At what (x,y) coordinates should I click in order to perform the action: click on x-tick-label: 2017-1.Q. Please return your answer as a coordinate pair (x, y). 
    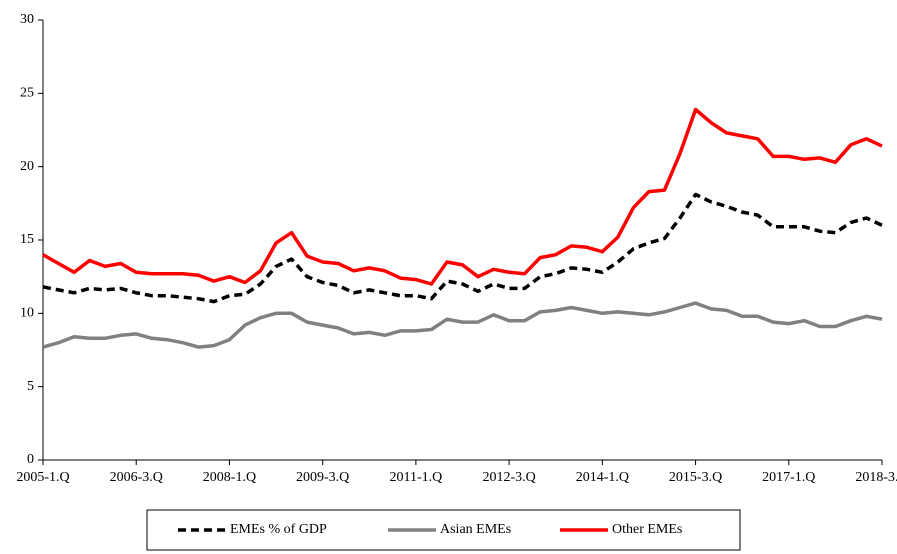
    Looking at the image, I should click on (788, 477).